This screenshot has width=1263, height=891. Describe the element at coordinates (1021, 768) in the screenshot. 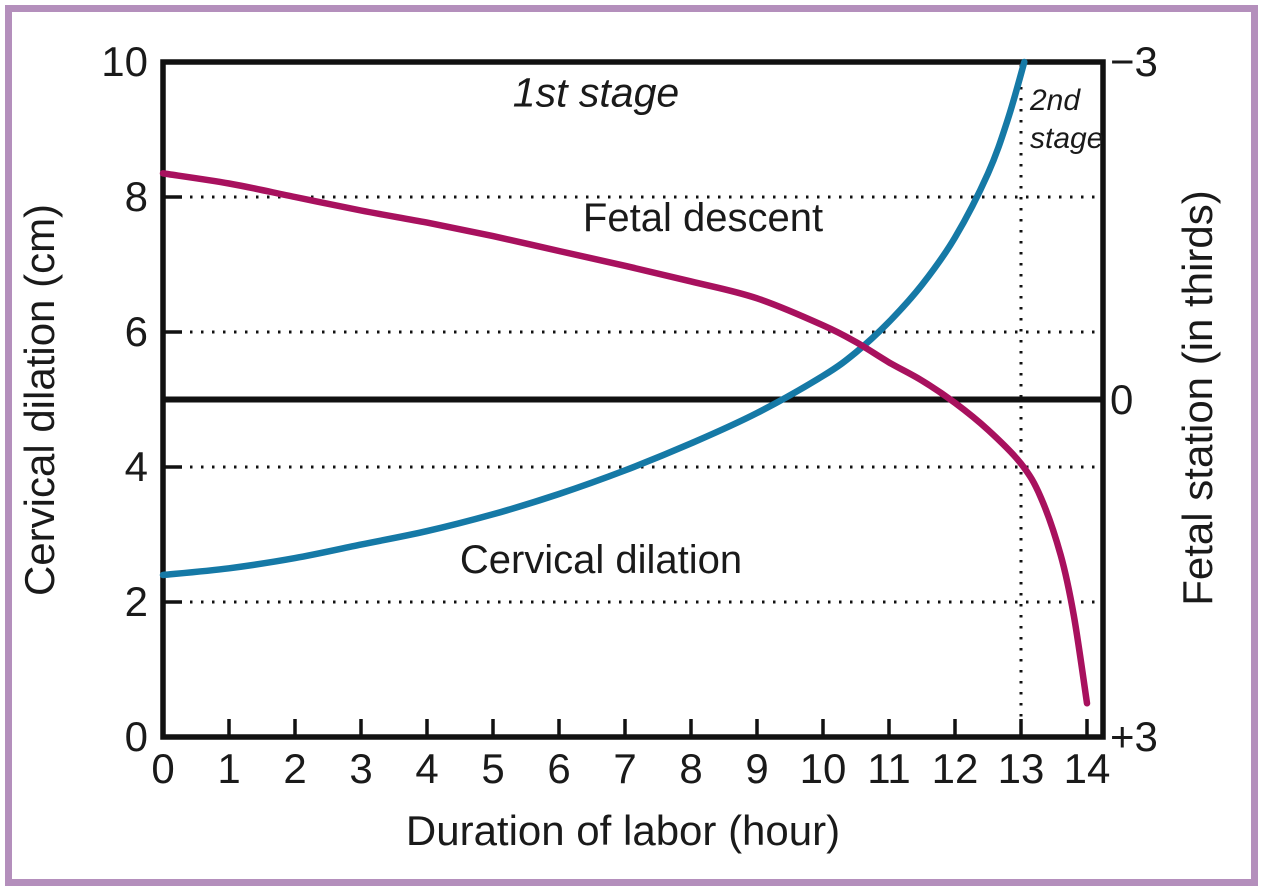

I see `x-tick-label: 13` at that location.